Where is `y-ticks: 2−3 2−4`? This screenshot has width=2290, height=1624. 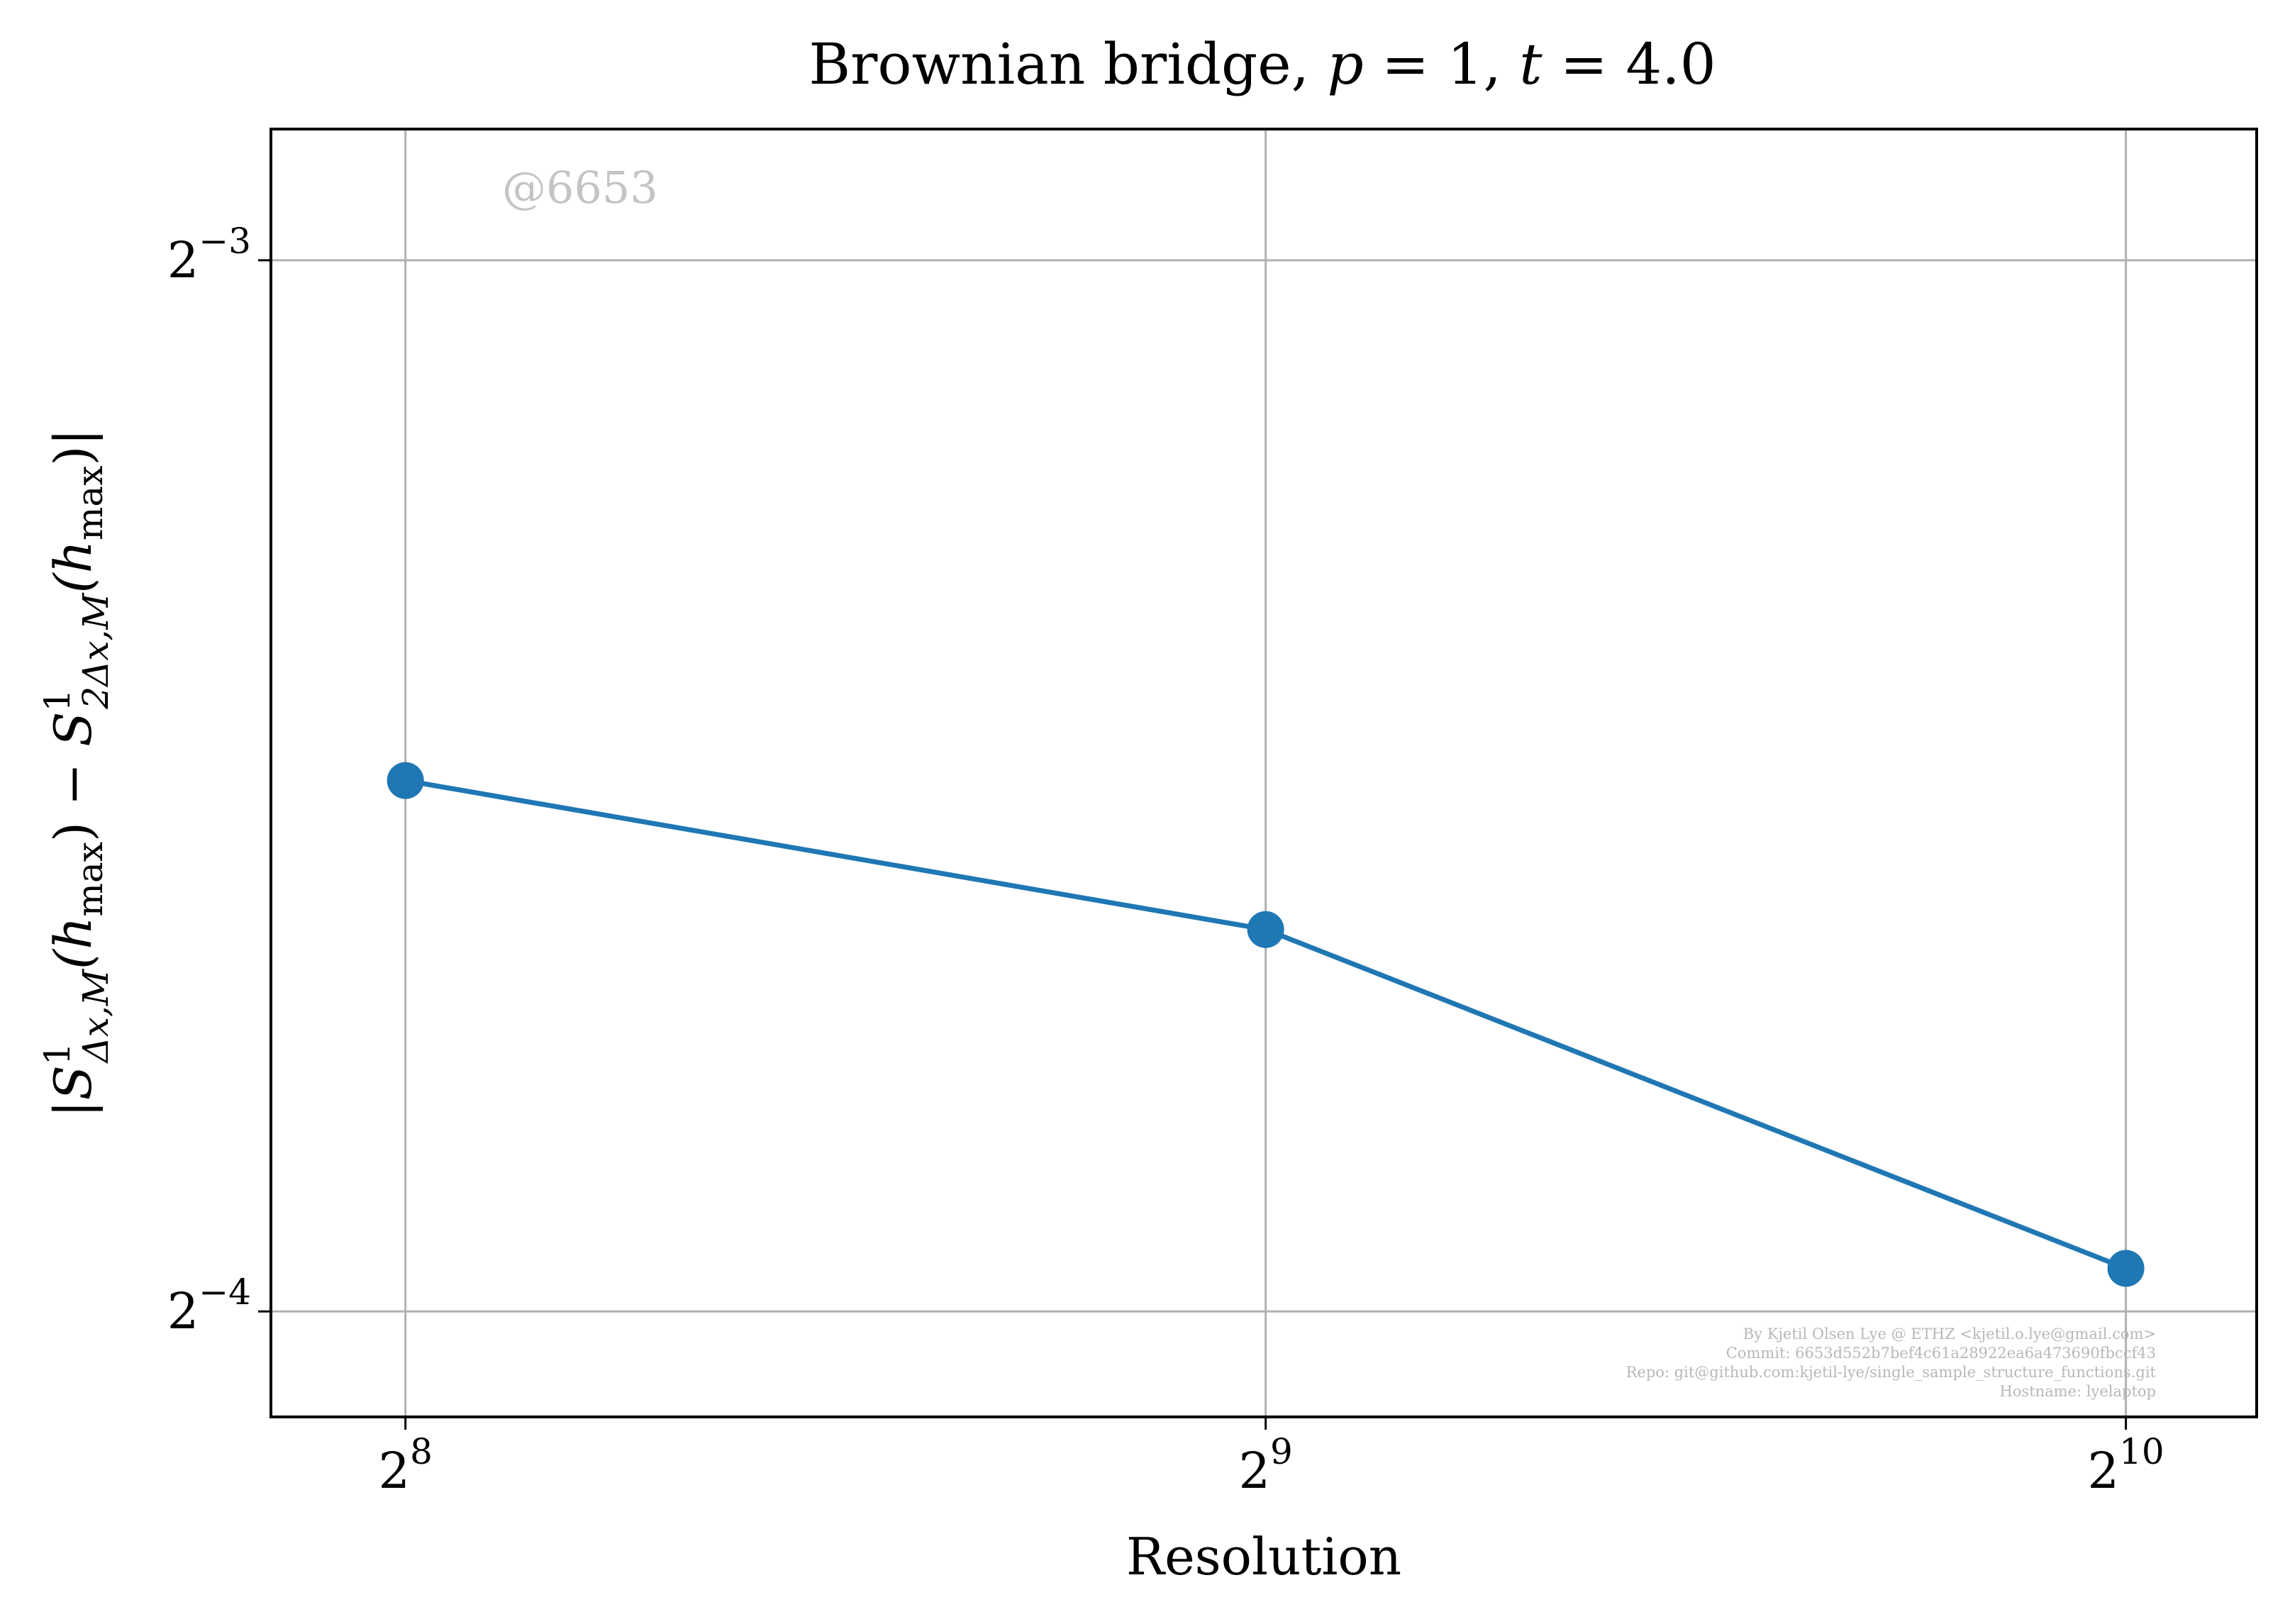 y-ticks: 2−3 2−4 is located at coordinates (219, 780).